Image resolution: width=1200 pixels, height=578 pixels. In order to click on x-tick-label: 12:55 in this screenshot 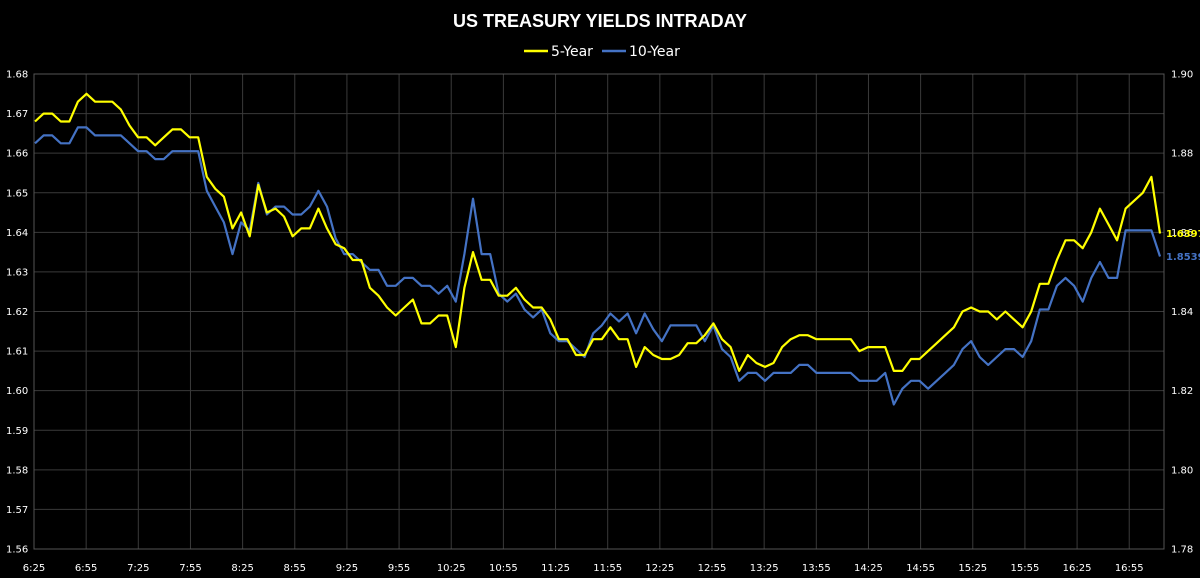, I will do `click(712, 568)`.